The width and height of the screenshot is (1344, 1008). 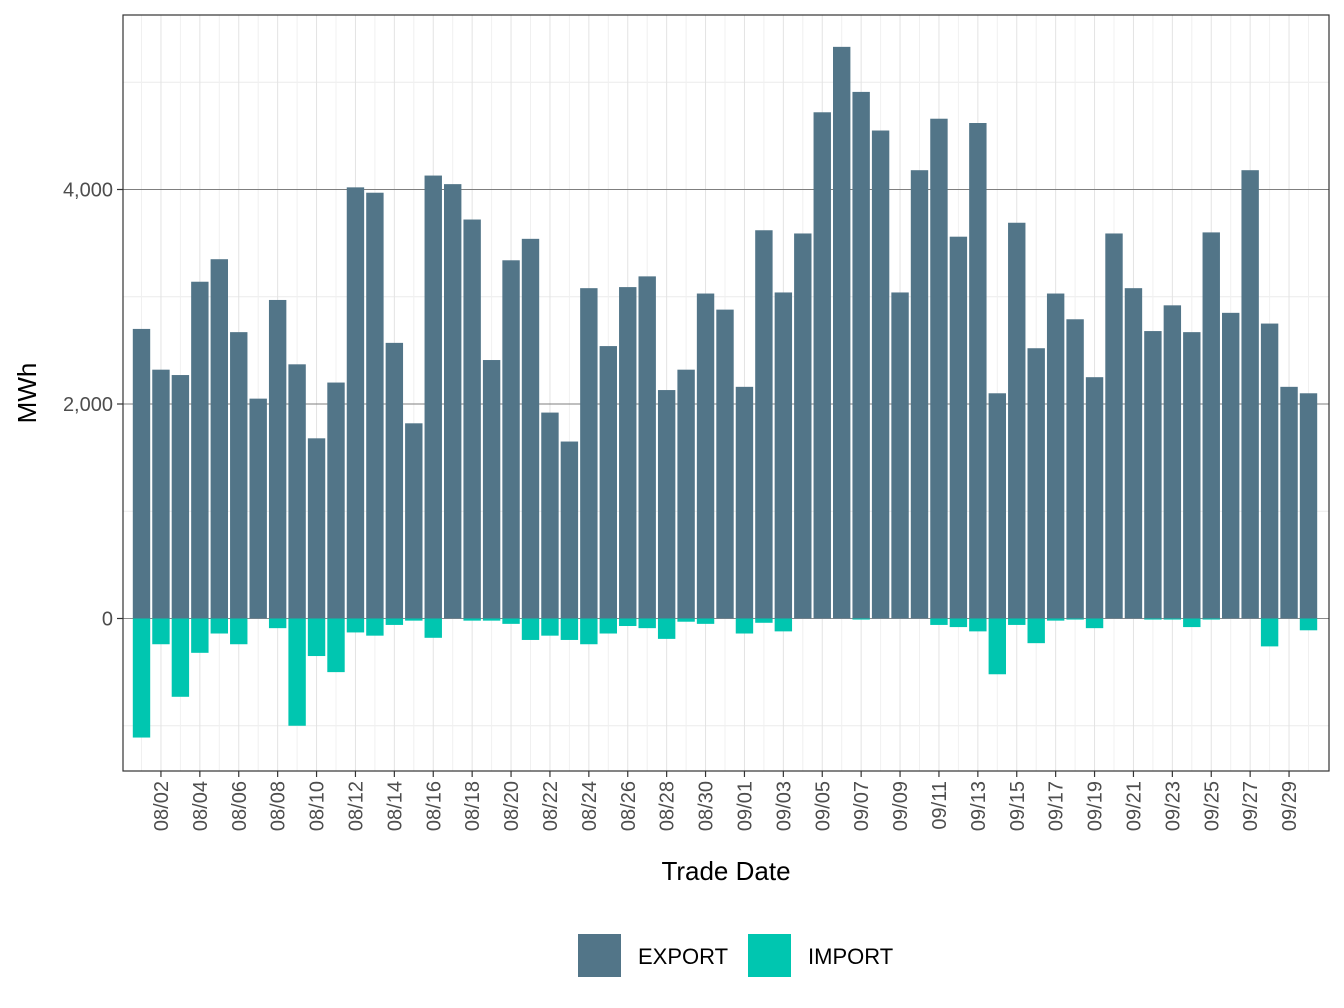 What do you see at coordinates (1290, 806) in the screenshot?
I see `x-tick-label: 09/29` at bounding box center [1290, 806].